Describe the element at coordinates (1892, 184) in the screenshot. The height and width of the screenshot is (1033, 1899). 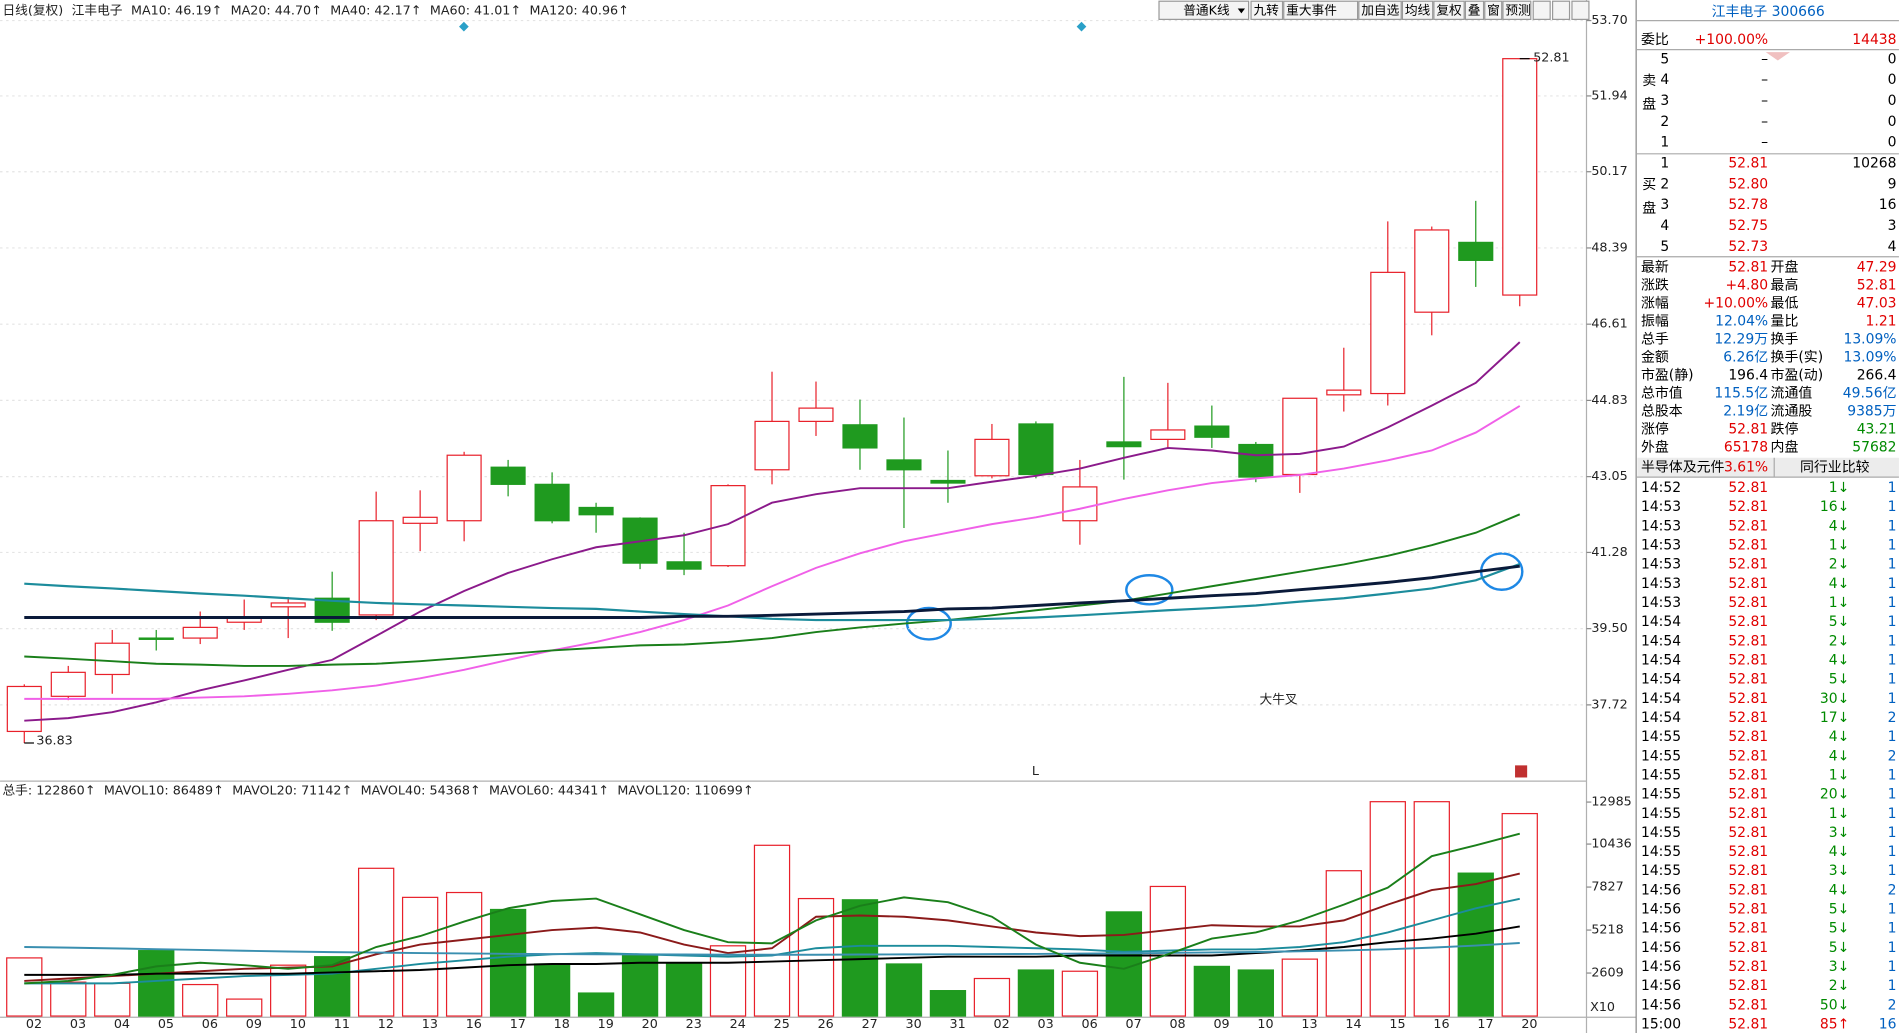
I see `quote-text: 9` at that location.